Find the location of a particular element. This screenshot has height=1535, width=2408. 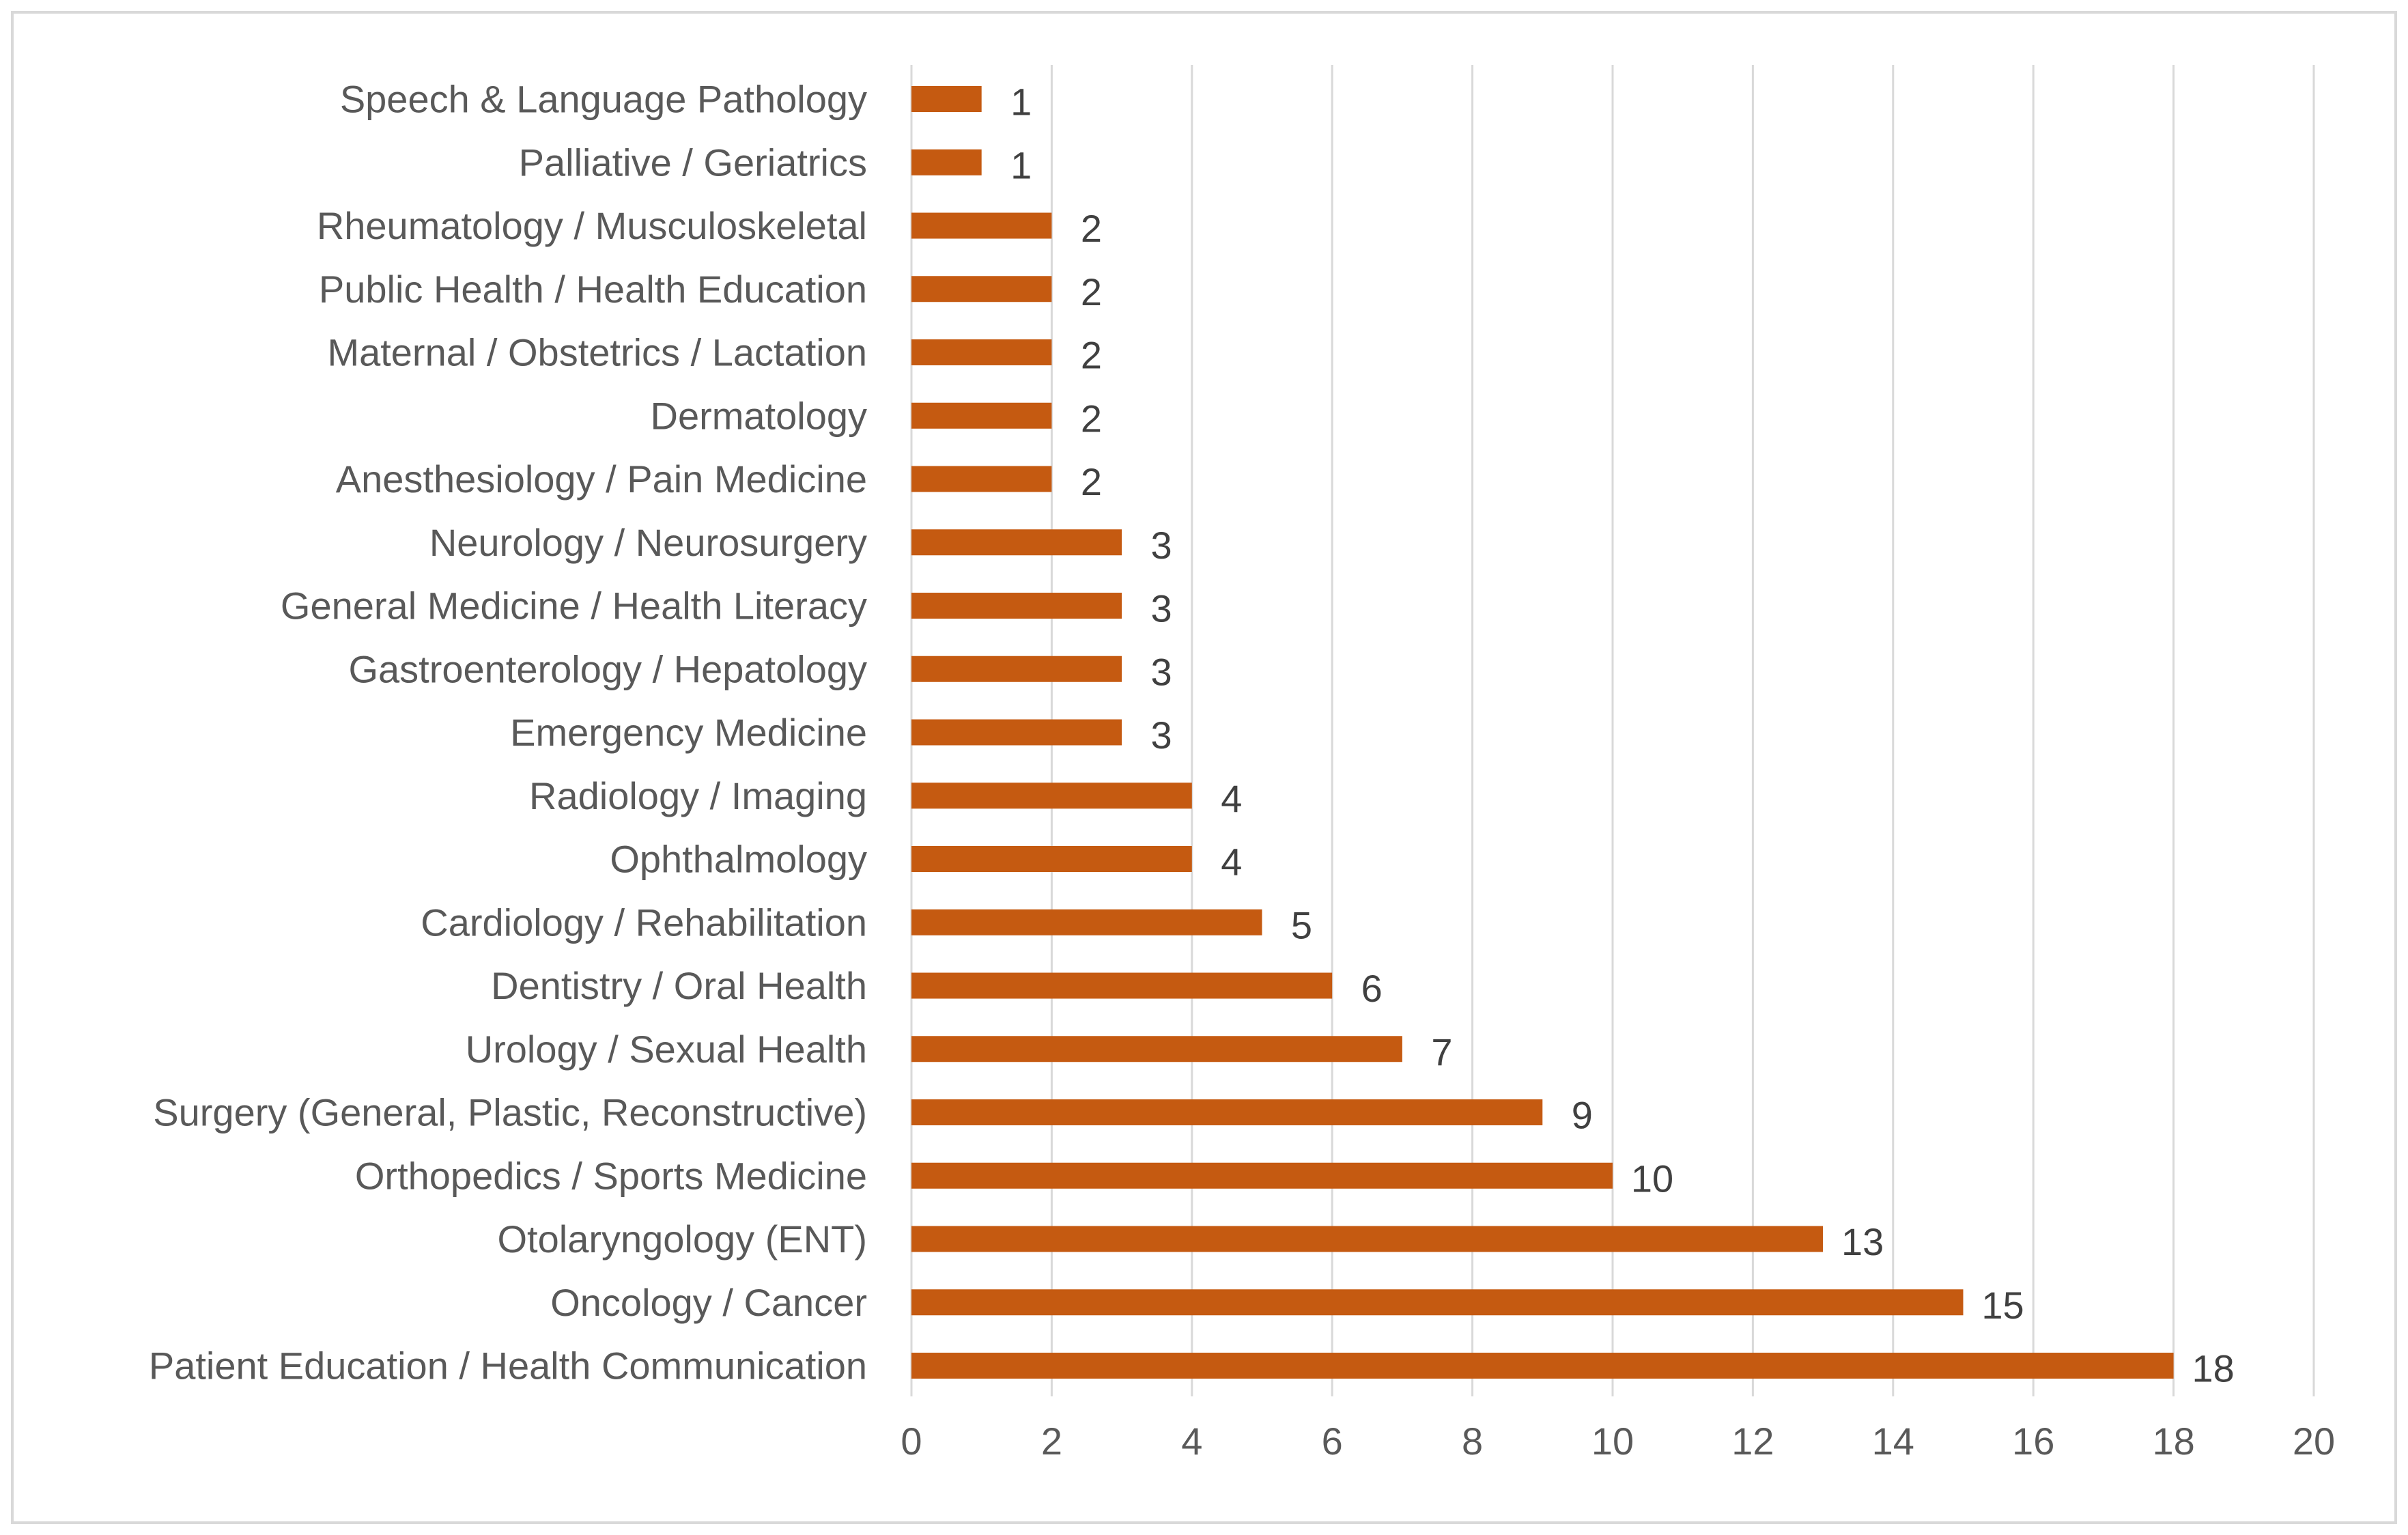

category-label: Neurology / Neurosurgery is located at coordinates (648, 542).